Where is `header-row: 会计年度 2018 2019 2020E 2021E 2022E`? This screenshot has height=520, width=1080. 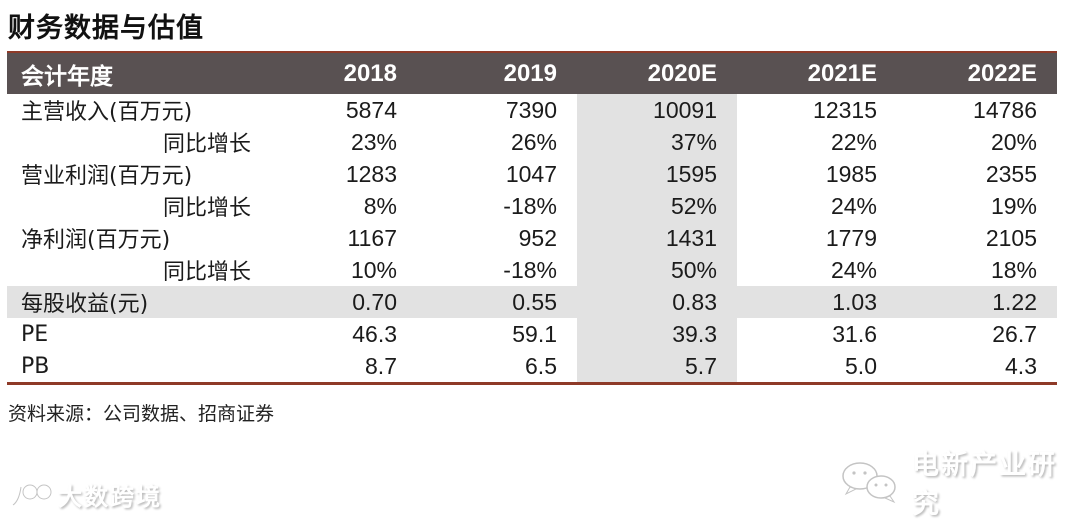 header-row: 会计年度 2018 2019 2020E 2021E 2022E is located at coordinates (532, 73).